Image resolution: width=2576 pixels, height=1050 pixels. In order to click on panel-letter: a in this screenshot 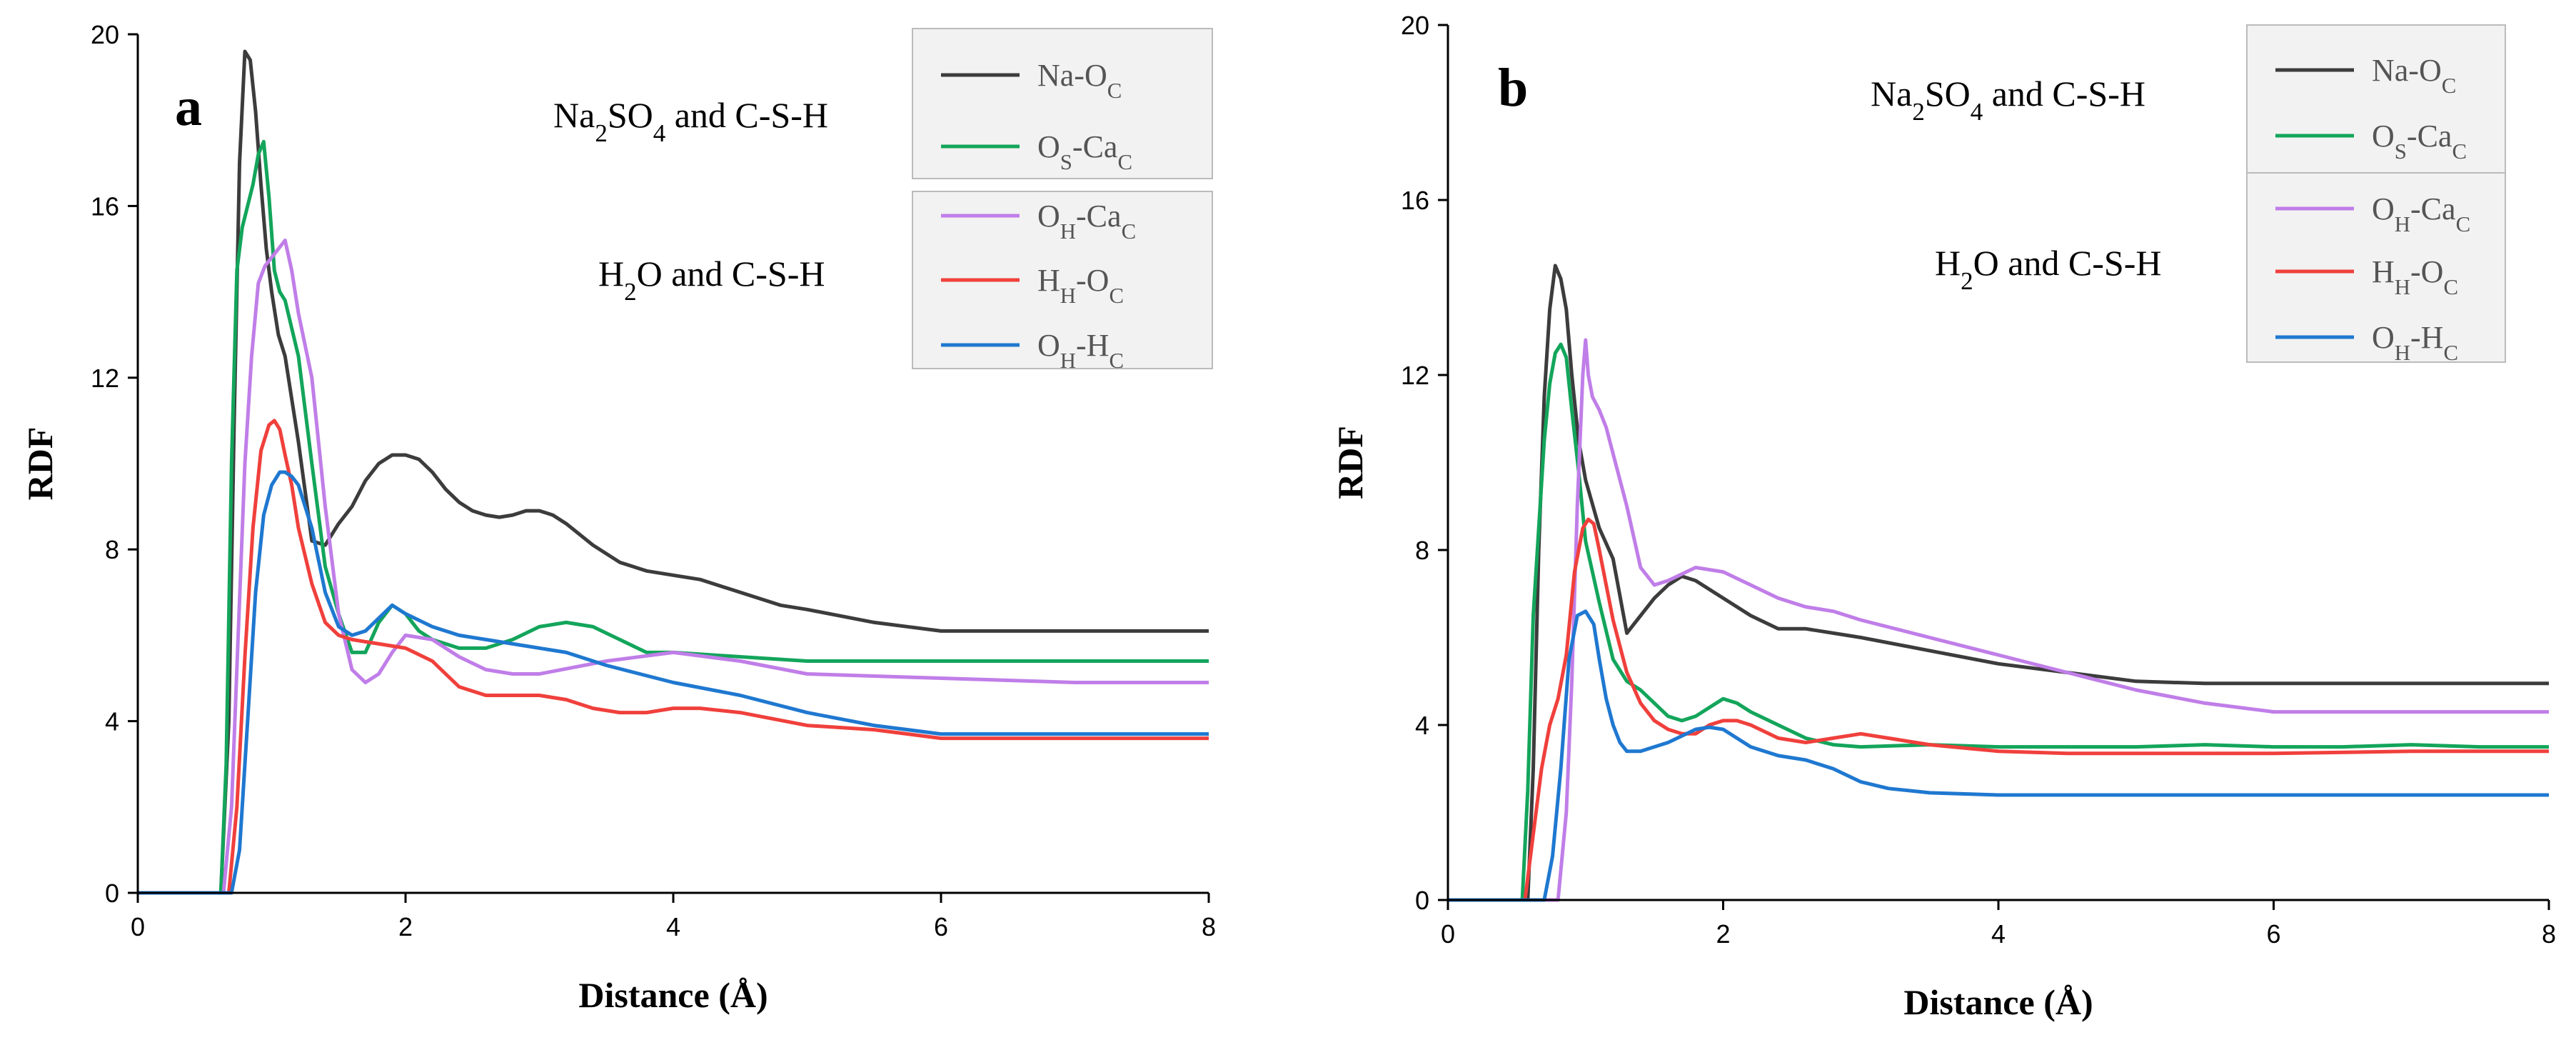, I will do `click(188, 107)`.